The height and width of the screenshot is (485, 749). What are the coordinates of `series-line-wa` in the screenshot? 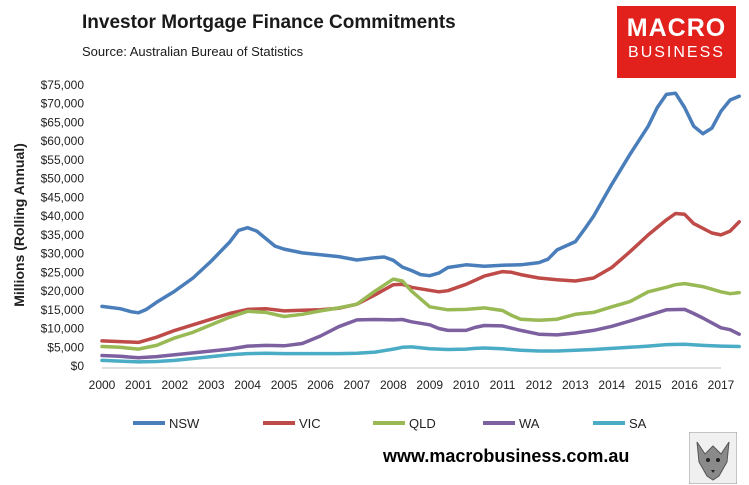 It's located at (420, 333).